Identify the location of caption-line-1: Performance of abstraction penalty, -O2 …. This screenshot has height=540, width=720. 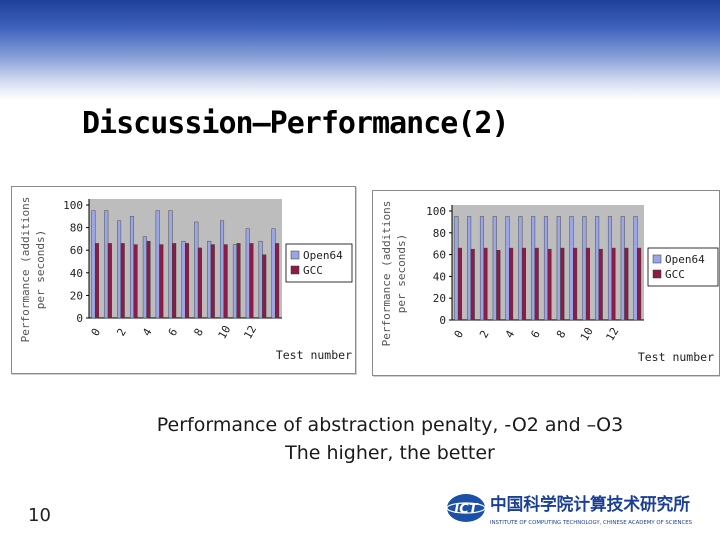
(390, 425).